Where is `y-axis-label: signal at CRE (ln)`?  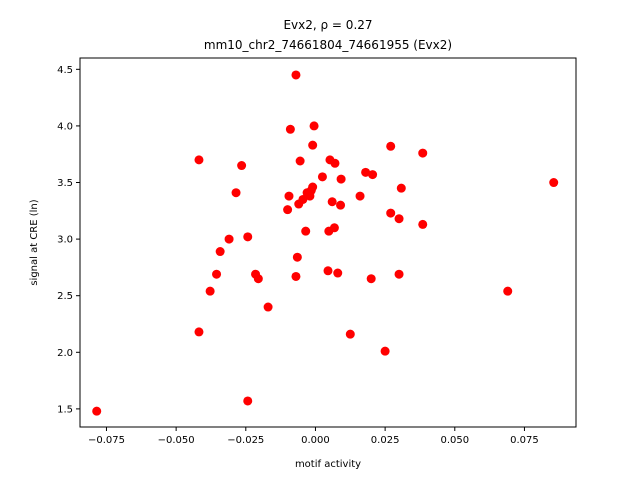 y-axis-label: signal at CRE (ln) is located at coordinates (34, 242).